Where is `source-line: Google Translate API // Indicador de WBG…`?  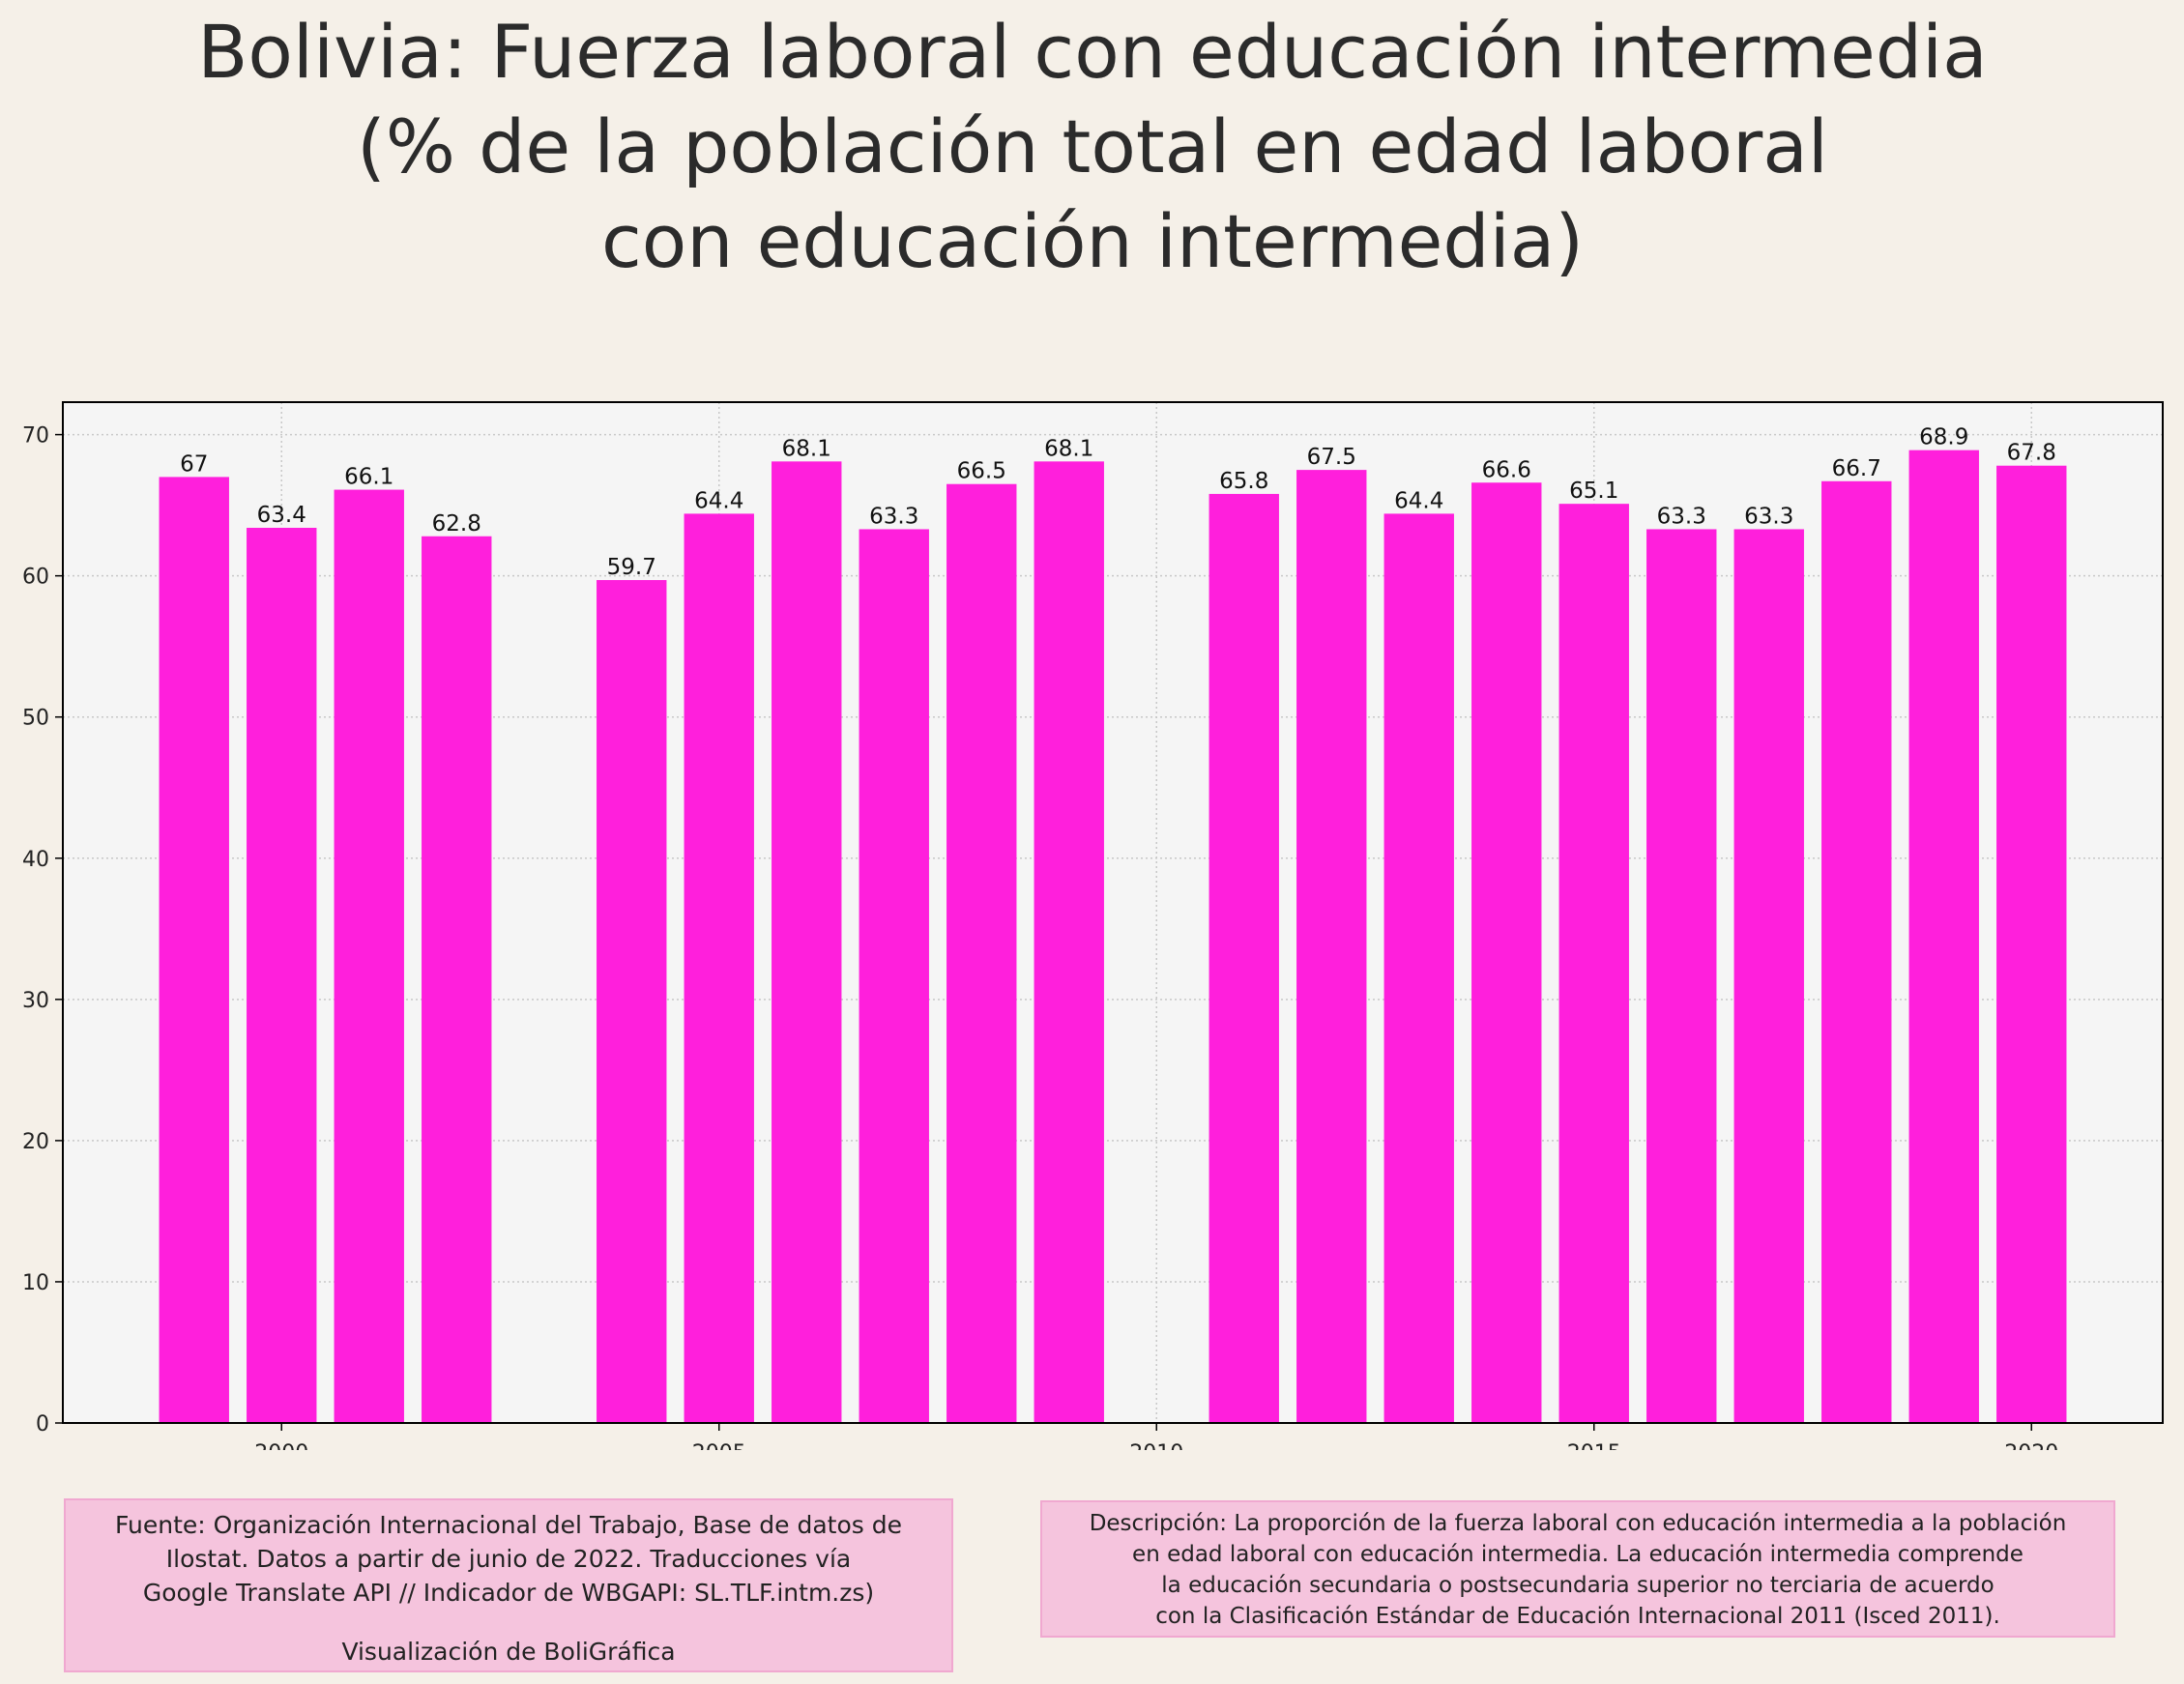 source-line: Google Translate API // Indicador de WBG… is located at coordinates (509, 1593).